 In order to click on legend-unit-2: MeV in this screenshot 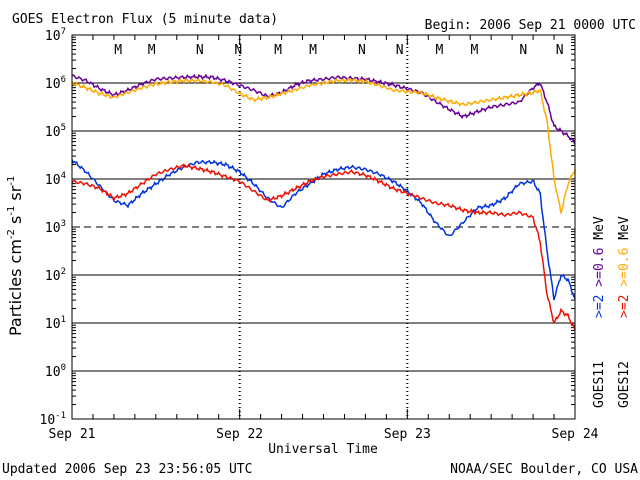, I will do `click(624, 228)`.